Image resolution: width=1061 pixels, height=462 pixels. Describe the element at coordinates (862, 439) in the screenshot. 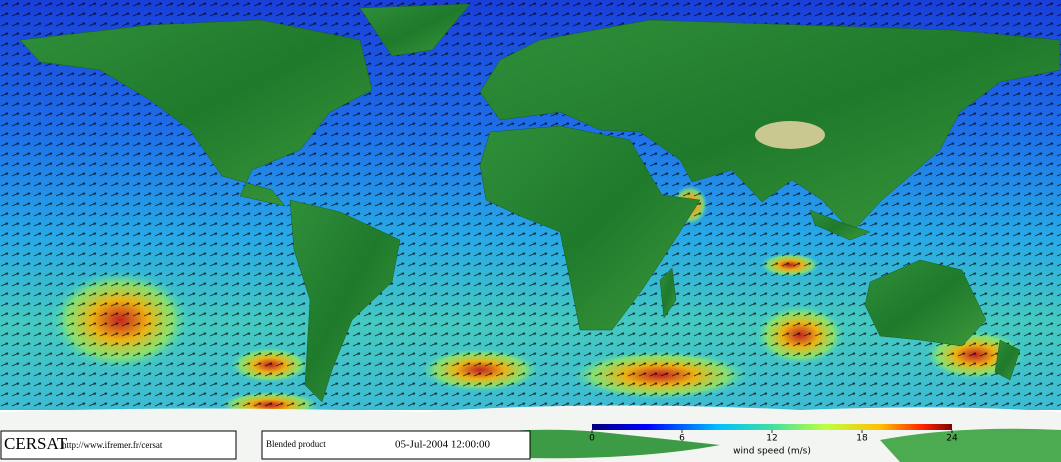

I see `colorbar-tick-label: 18` at that location.